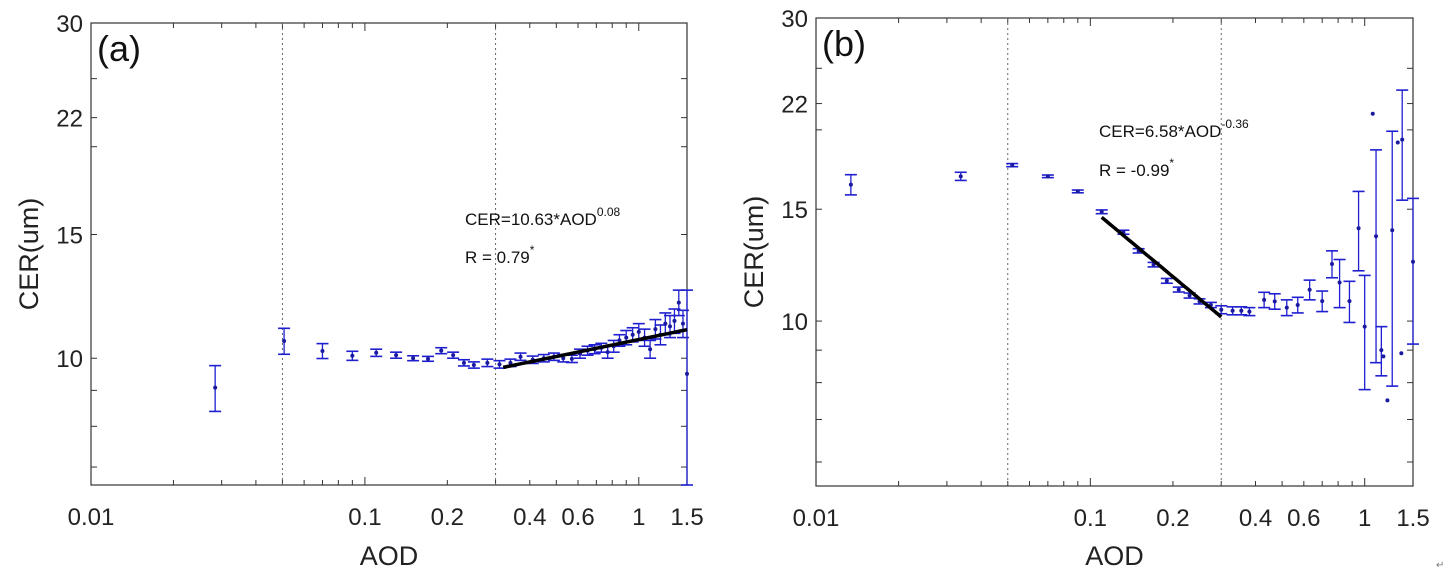 The height and width of the screenshot is (576, 1448). I want to click on correlation-label: R = -0.99*, so click(1136, 168).